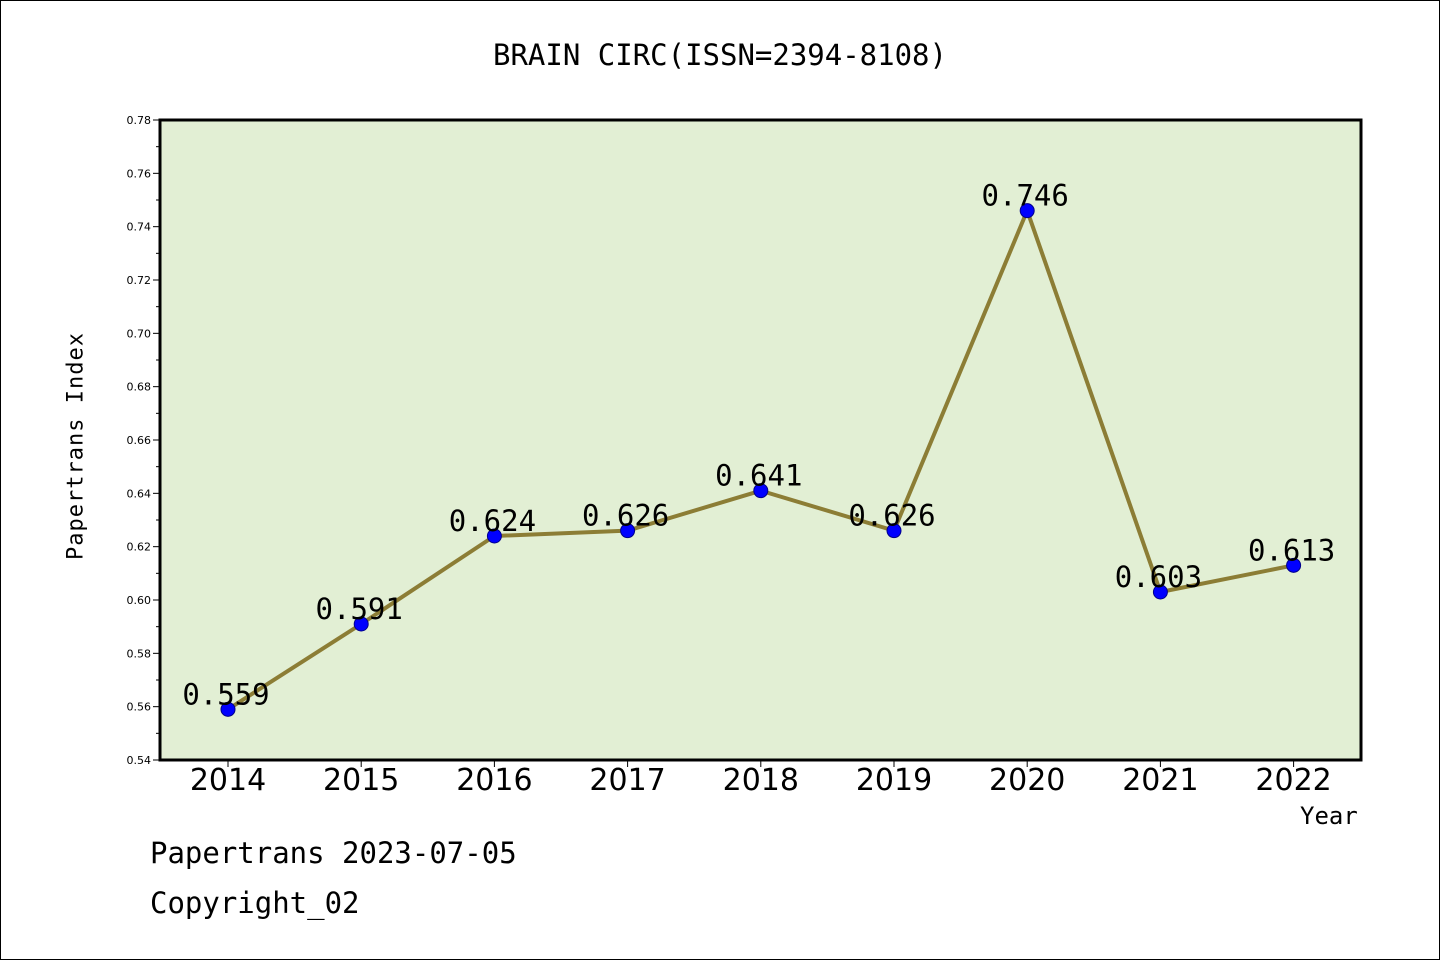 Image resolution: width=1440 pixels, height=960 pixels. Describe the element at coordinates (139, 707) in the screenshot. I see `y-tick-label: 0.56` at that location.